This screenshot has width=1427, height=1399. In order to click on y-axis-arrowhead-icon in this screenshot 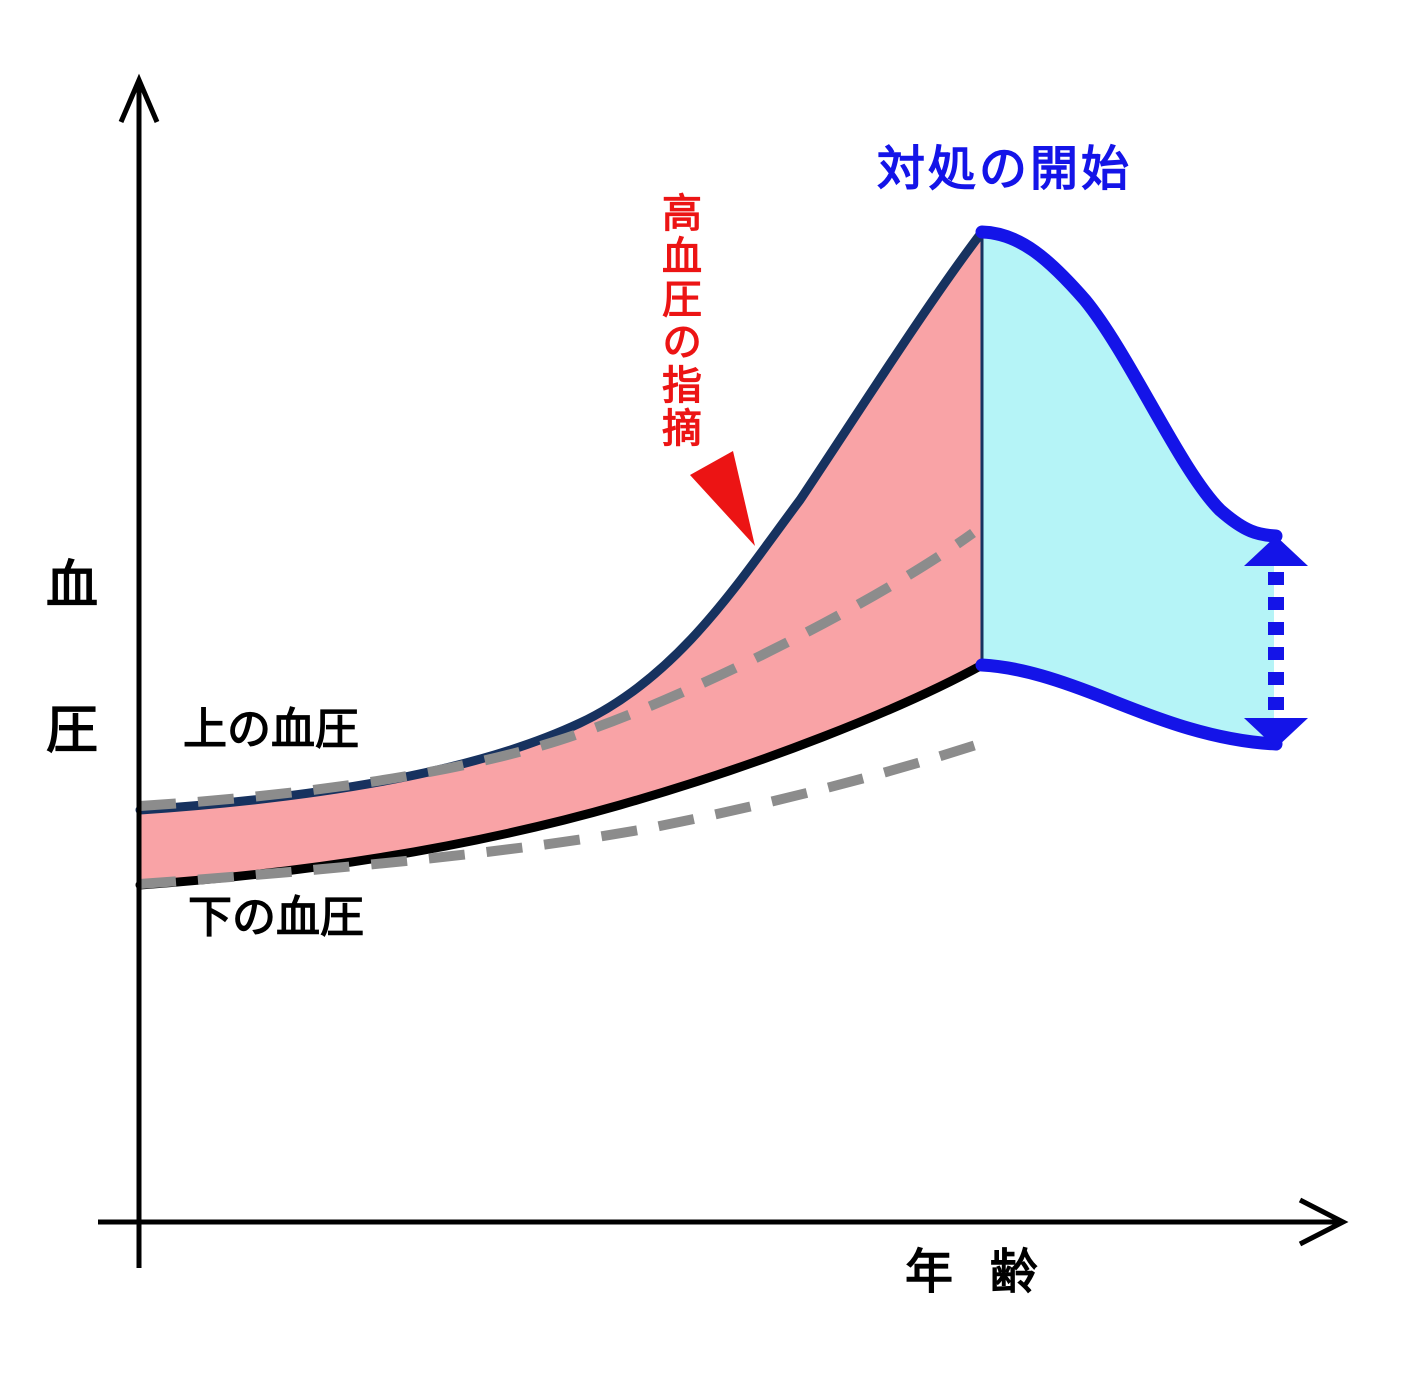, I will do `click(139, 98)`.